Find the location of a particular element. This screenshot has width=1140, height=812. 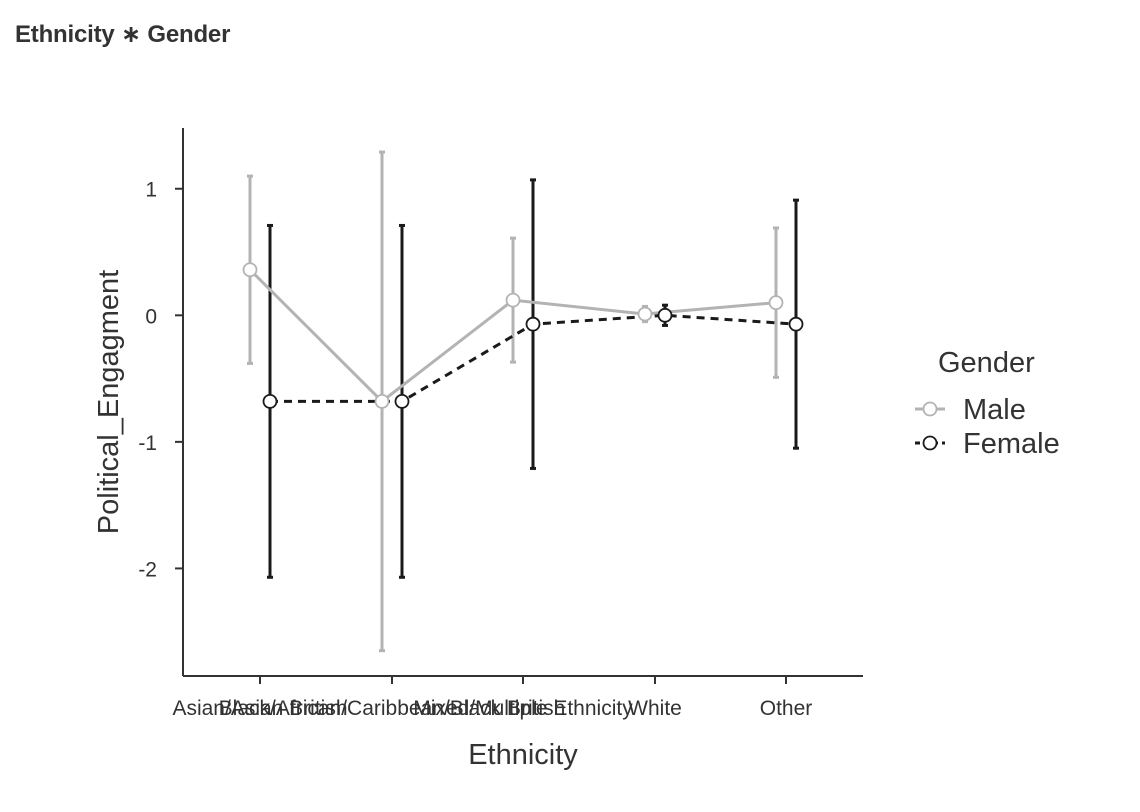

legend-label-female: Female is located at coordinates (1011, 444).